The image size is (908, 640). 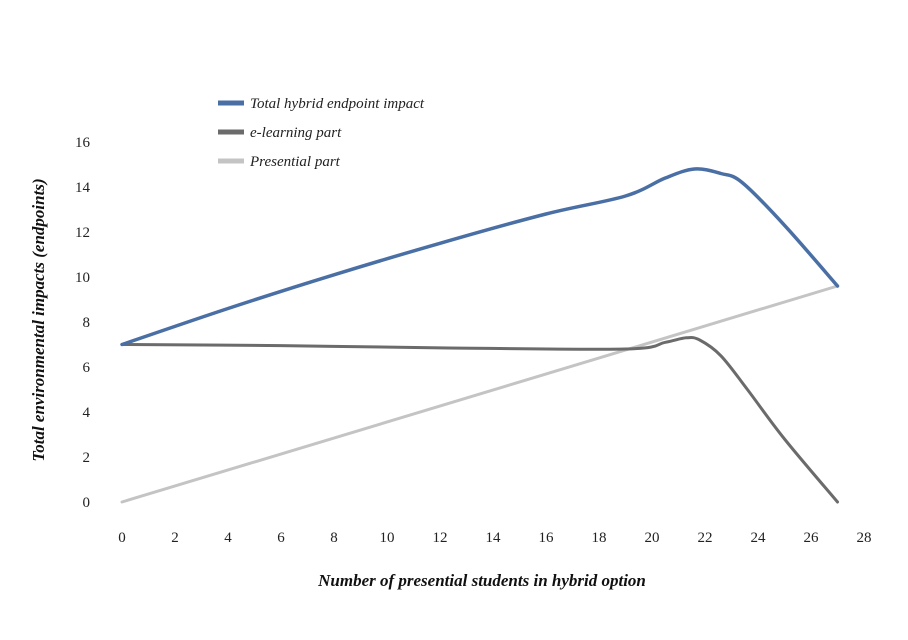 What do you see at coordinates (228, 538) in the screenshot?
I see `x-tick-label: 4` at bounding box center [228, 538].